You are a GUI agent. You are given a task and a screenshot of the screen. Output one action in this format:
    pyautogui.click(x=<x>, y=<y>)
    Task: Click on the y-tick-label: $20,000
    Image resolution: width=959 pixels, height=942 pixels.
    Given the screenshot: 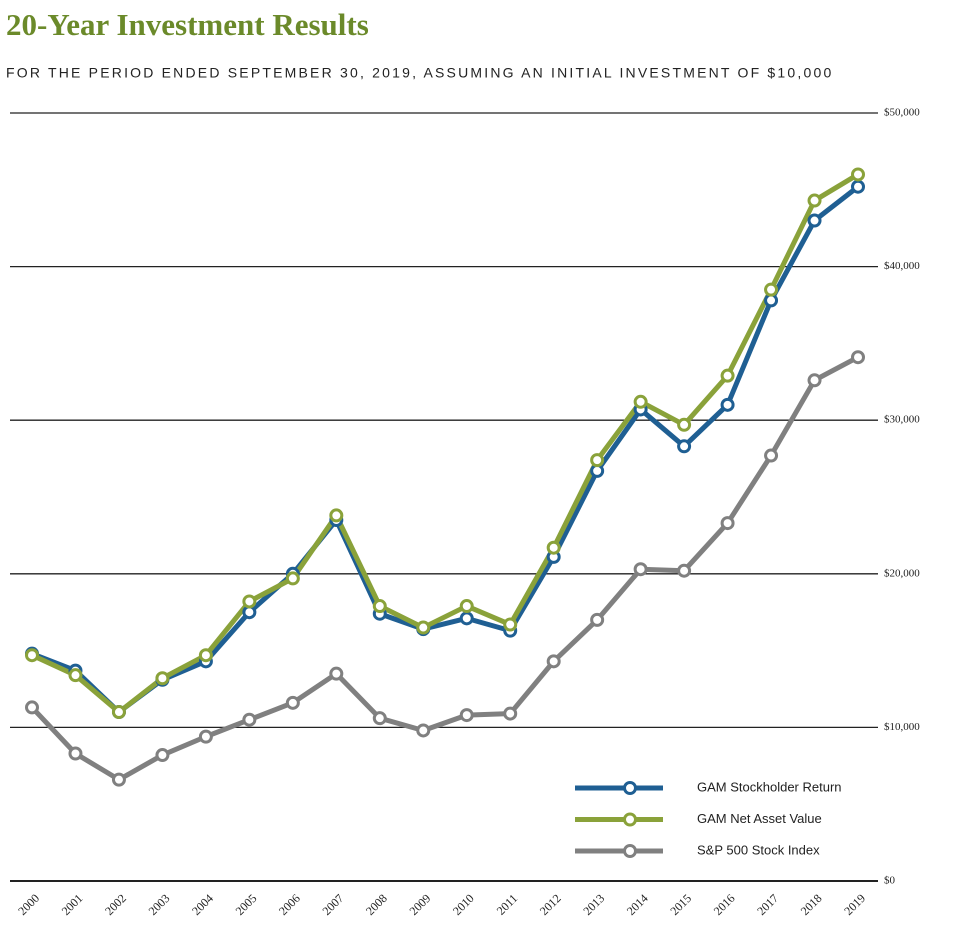 What is the action you would take?
    pyautogui.click(x=902, y=573)
    